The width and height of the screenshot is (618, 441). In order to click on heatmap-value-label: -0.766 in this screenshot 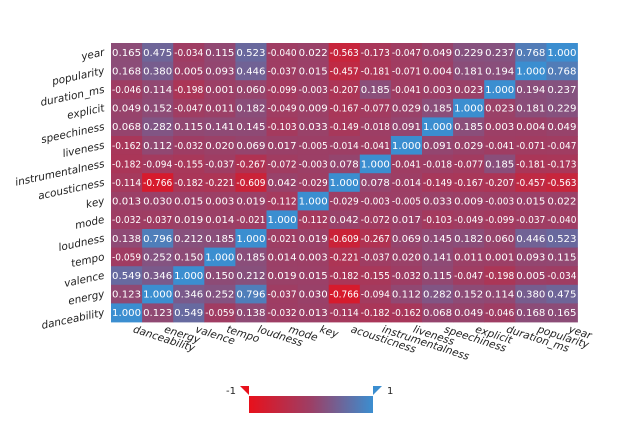, I will do `click(157, 183)`.